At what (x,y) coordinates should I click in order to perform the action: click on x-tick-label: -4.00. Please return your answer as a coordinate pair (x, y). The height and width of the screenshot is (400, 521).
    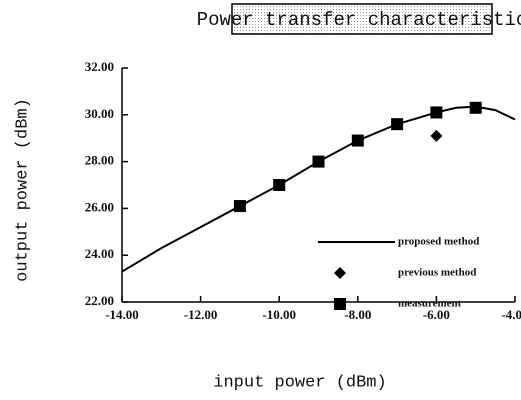
    Looking at the image, I should click on (511, 314).